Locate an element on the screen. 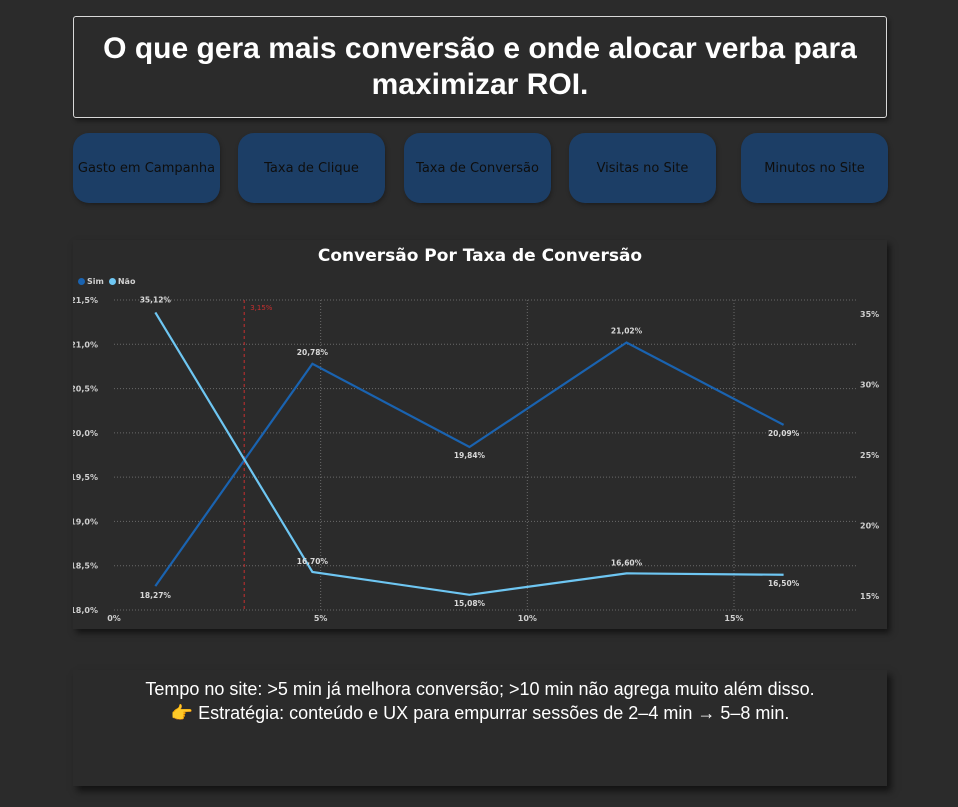 This screenshot has width=958, height=807. data-label: 35,12% is located at coordinates (156, 299).